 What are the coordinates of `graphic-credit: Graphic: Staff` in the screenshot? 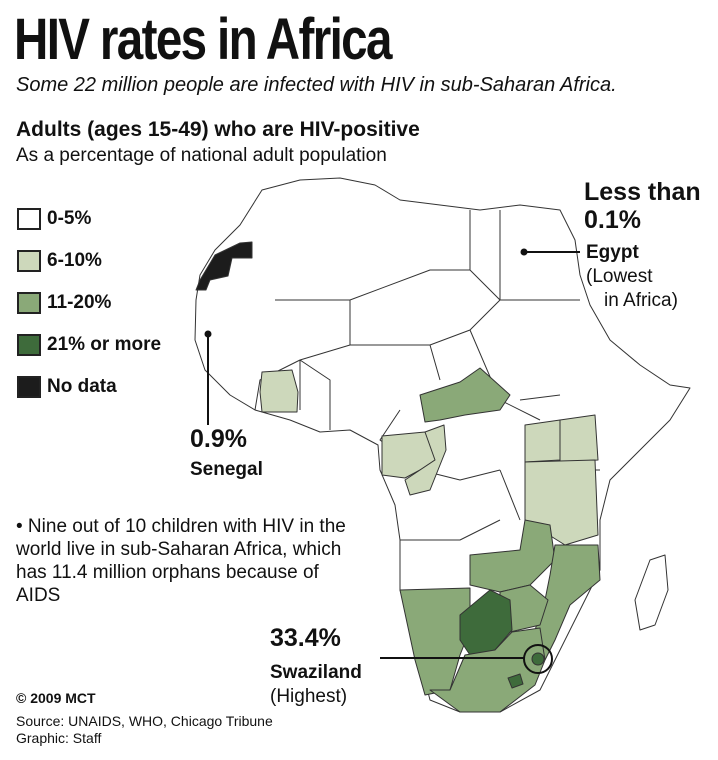 It's located at (59, 738).